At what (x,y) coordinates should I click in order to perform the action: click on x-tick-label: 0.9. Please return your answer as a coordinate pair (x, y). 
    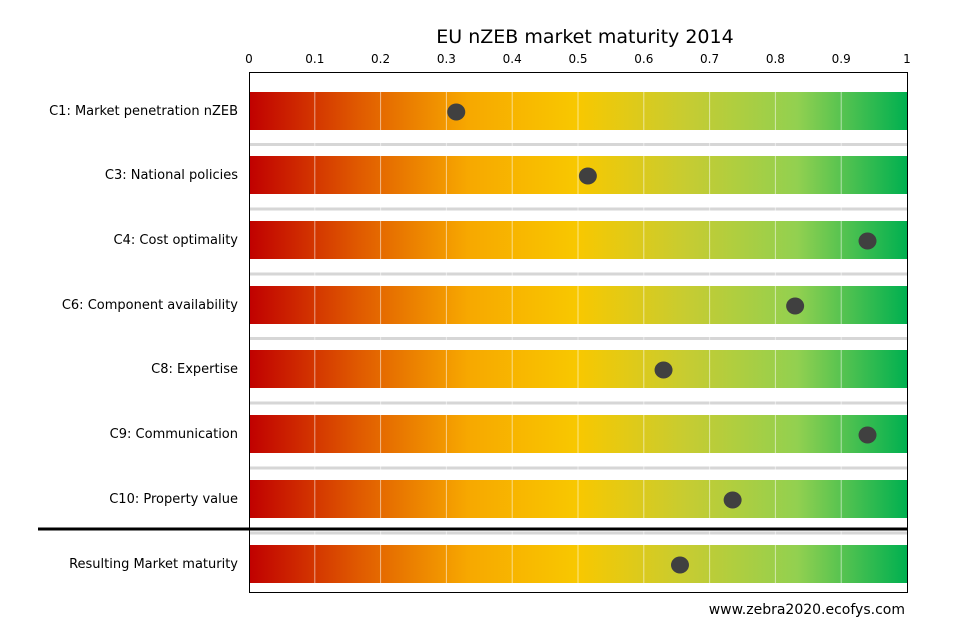
    Looking at the image, I should click on (841, 59).